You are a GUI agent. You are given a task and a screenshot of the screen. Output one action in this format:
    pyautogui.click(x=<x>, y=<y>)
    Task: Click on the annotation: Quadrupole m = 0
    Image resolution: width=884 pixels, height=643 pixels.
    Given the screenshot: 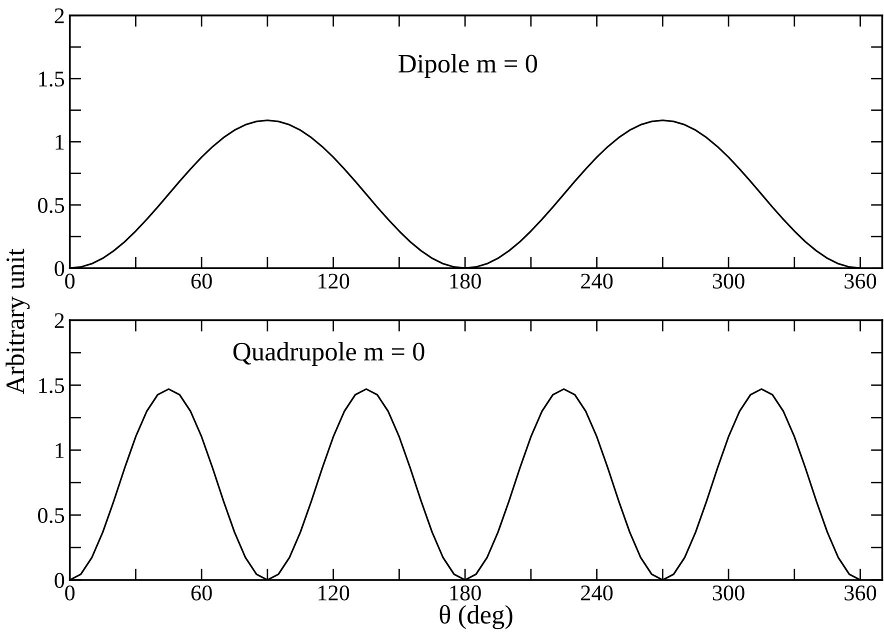 What is the action you would take?
    pyautogui.click(x=328, y=354)
    